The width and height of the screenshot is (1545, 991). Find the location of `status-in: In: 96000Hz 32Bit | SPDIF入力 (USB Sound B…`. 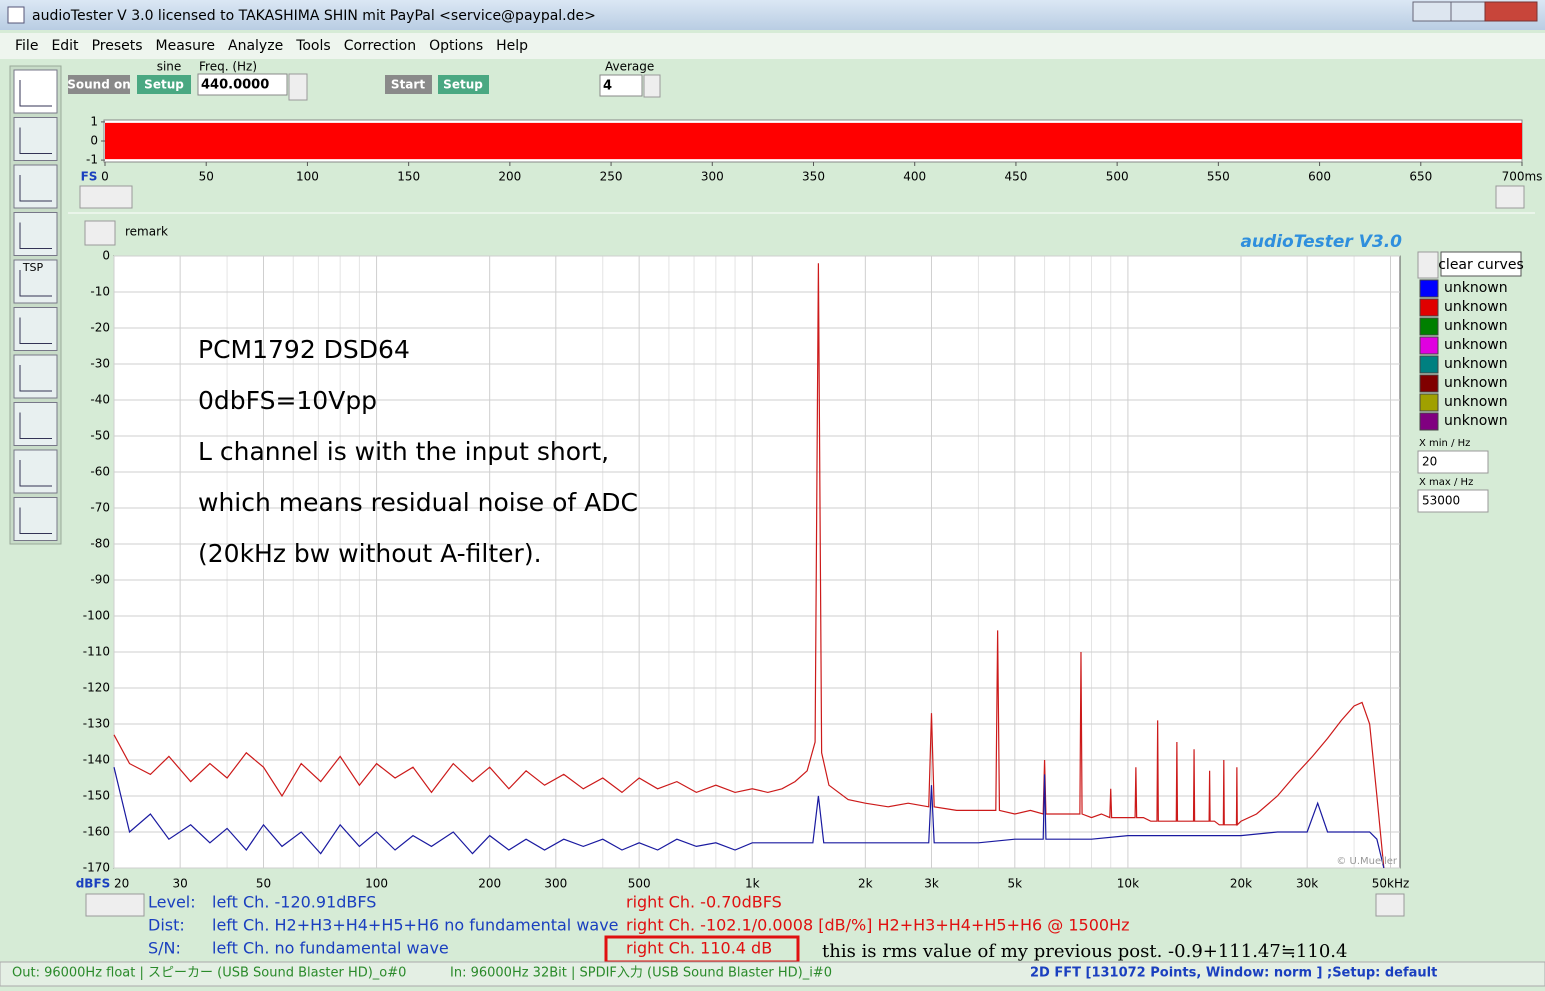

status-in: In: 96000Hz 32Bit | SPDIF入力 (USB Sound B… is located at coordinates (641, 973).